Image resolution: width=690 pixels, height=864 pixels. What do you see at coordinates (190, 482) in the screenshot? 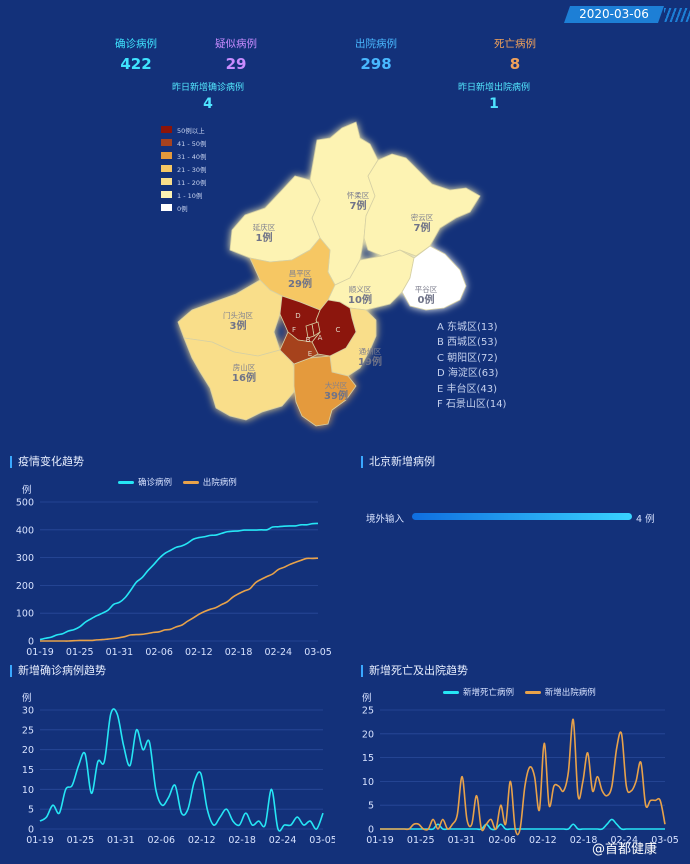
I see `legend-swatch-discharged` at bounding box center [190, 482].